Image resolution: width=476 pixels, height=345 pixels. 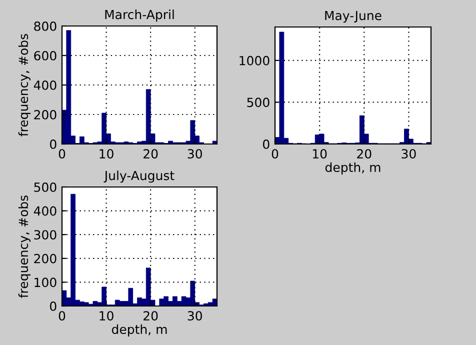 I want to click on chart-title: May-June, so click(x=353, y=16).